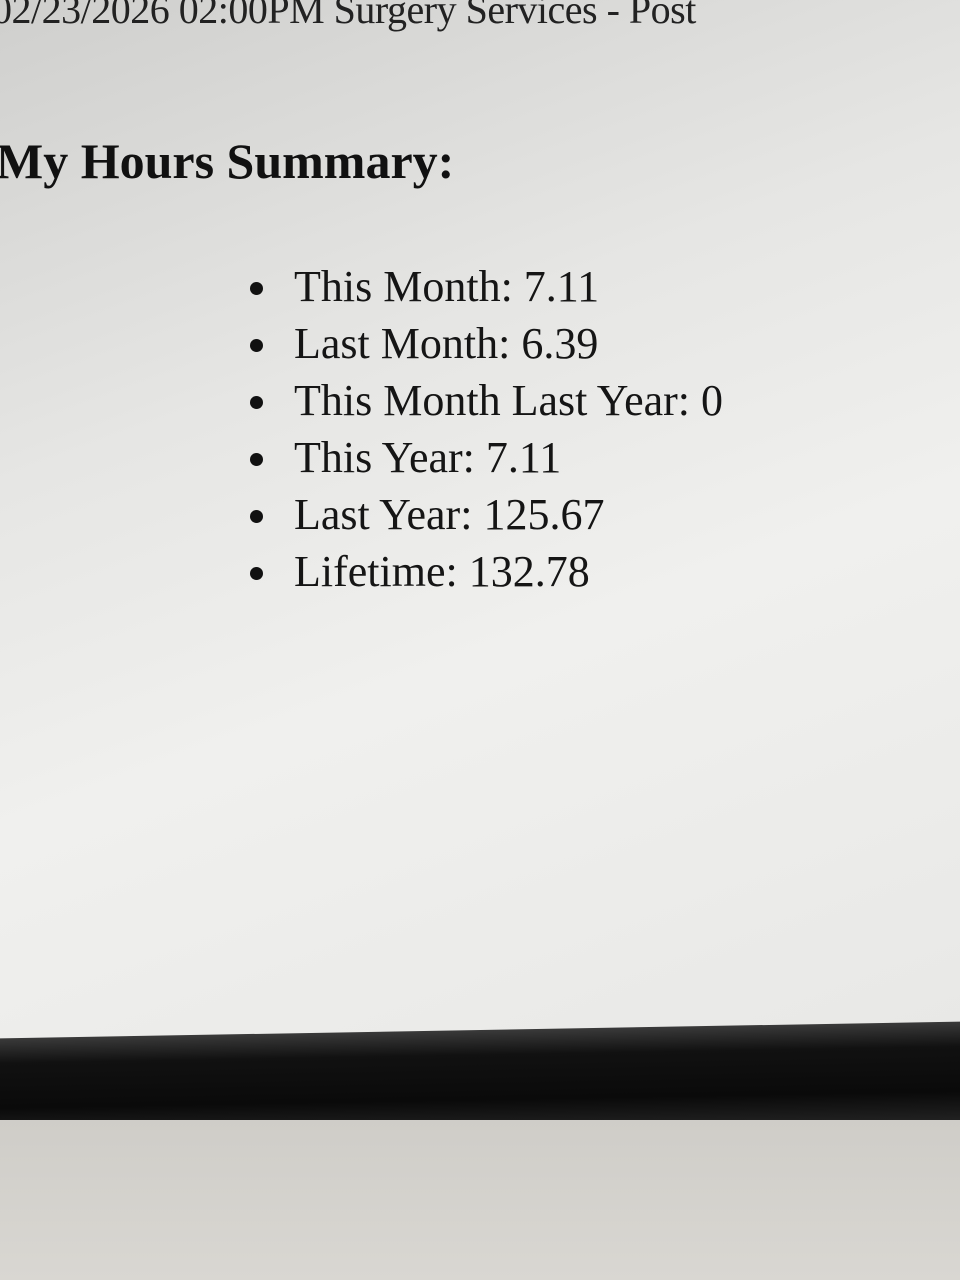 The image size is (960, 1280). Describe the element at coordinates (712, 400) in the screenshot. I see `item-value: 0` at that location.